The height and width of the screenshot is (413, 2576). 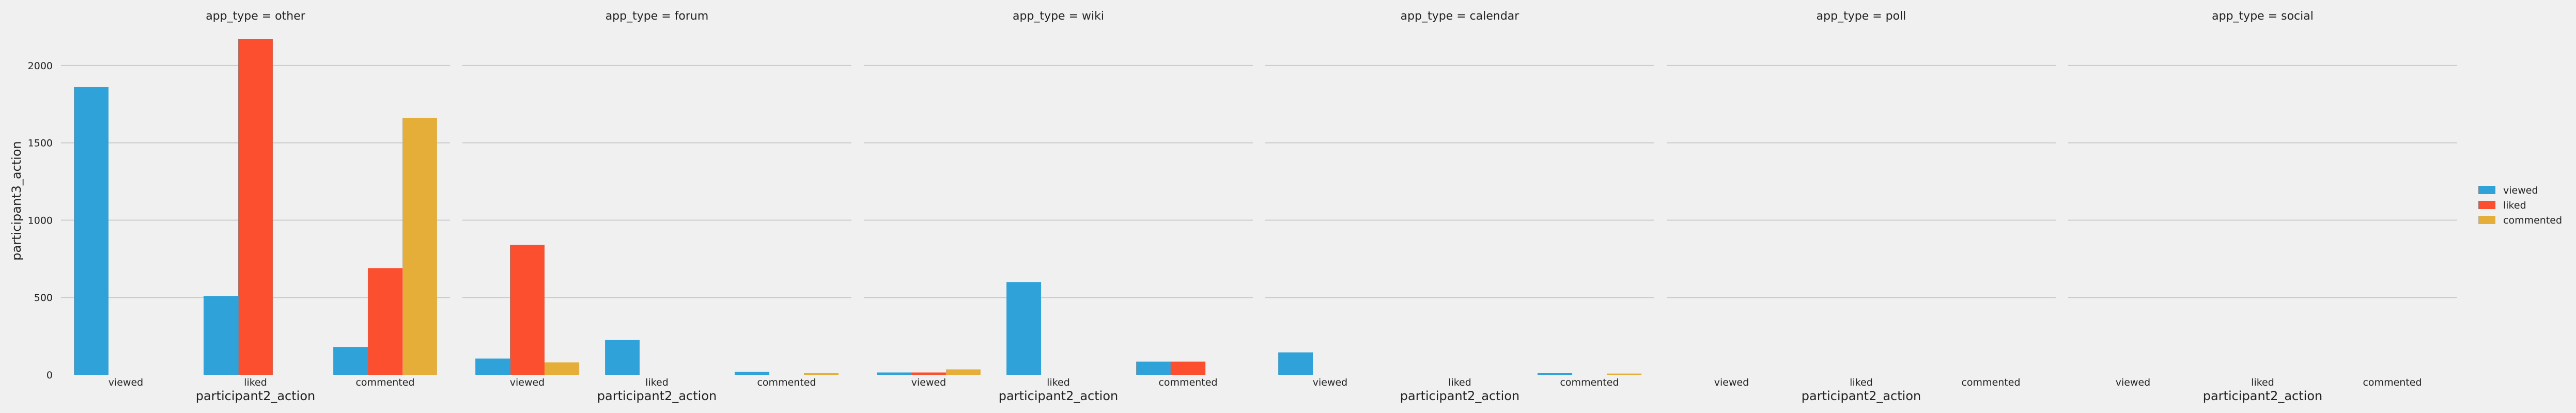 What do you see at coordinates (657, 16) in the screenshot?
I see `facet-title: app_type = forum` at bounding box center [657, 16].